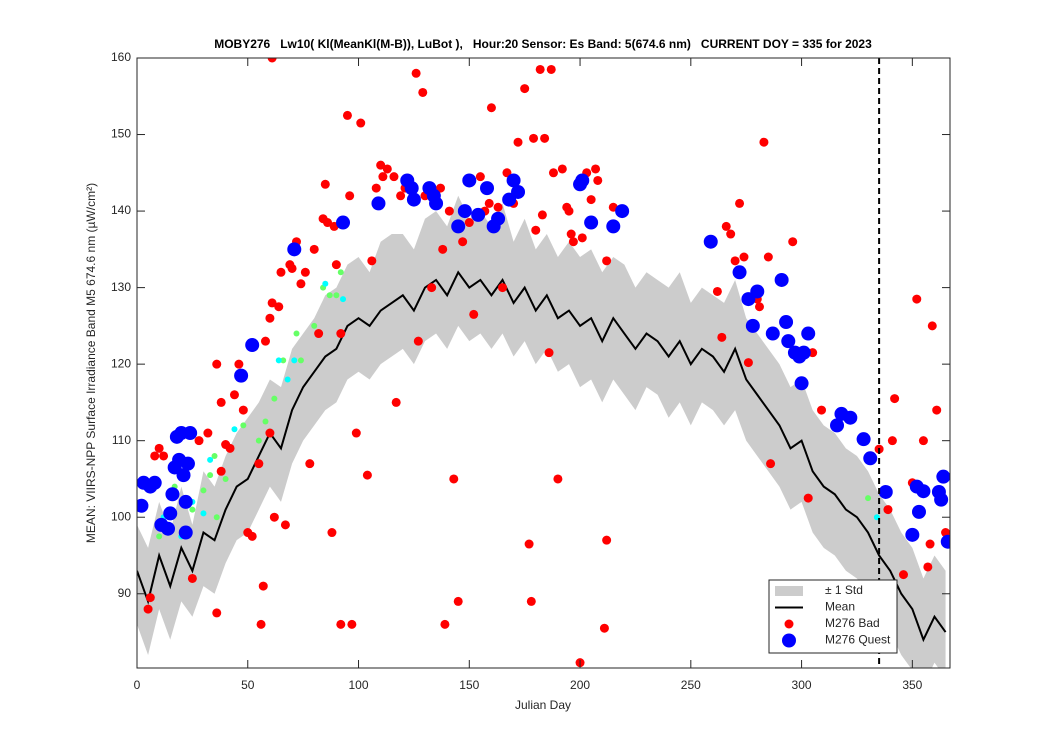  I want to click on x-tick-label: 50, so click(248, 685).